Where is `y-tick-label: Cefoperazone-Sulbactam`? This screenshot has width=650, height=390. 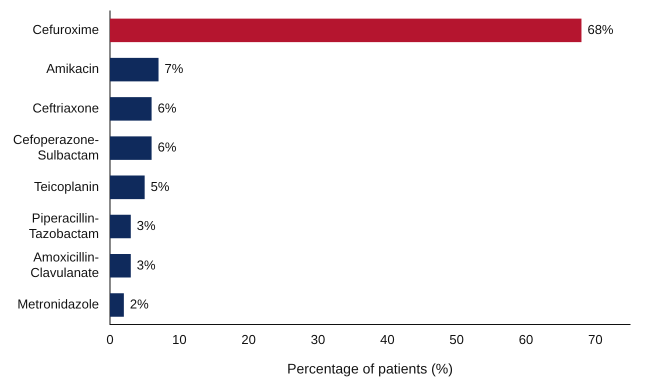
y-tick-label: Cefoperazone-Sulbactam is located at coordinates (56, 147).